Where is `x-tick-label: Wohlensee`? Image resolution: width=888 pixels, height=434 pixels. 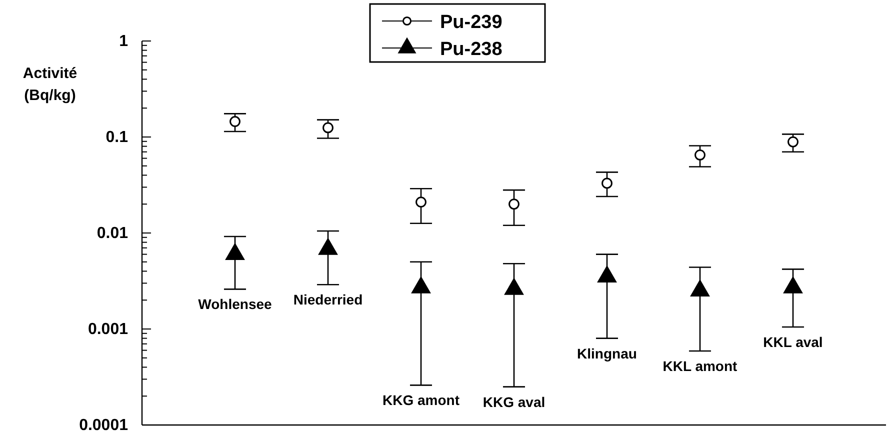 x-tick-label: Wohlensee is located at coordinates (235, 304).